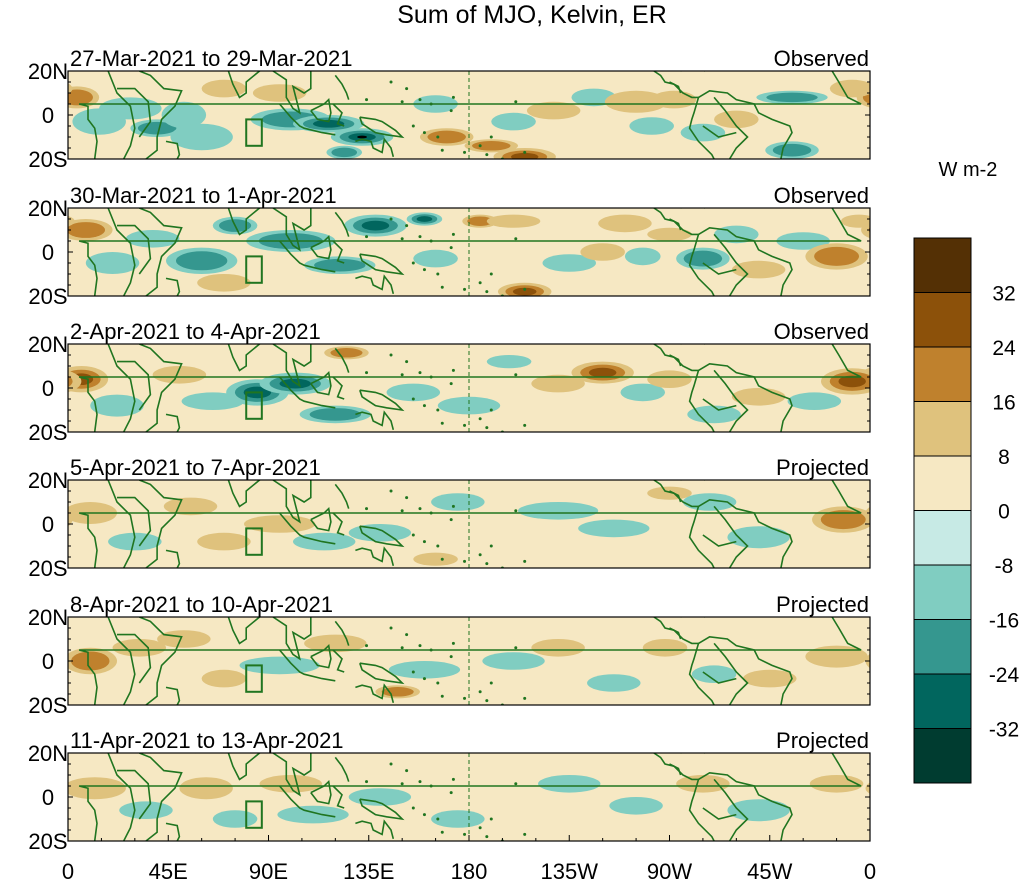 The image size is (1021, 889). Describe the element at coordinates (268, 871) in the screenshot. I see `lon-tick-label: 90E` at that location.